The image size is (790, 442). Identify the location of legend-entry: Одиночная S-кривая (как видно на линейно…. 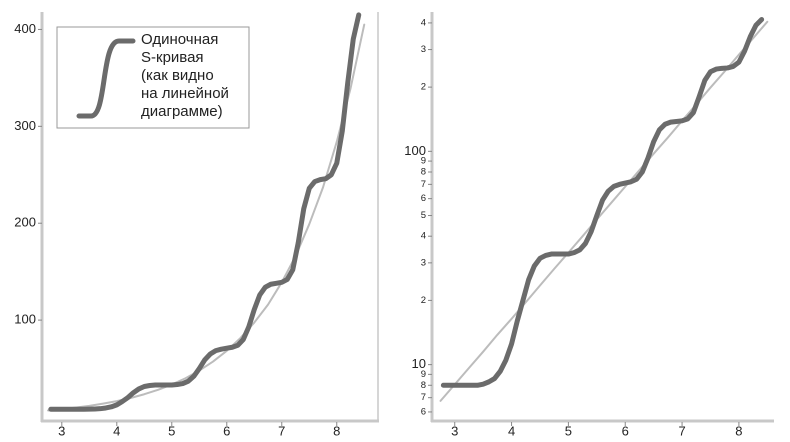
(185, 75).